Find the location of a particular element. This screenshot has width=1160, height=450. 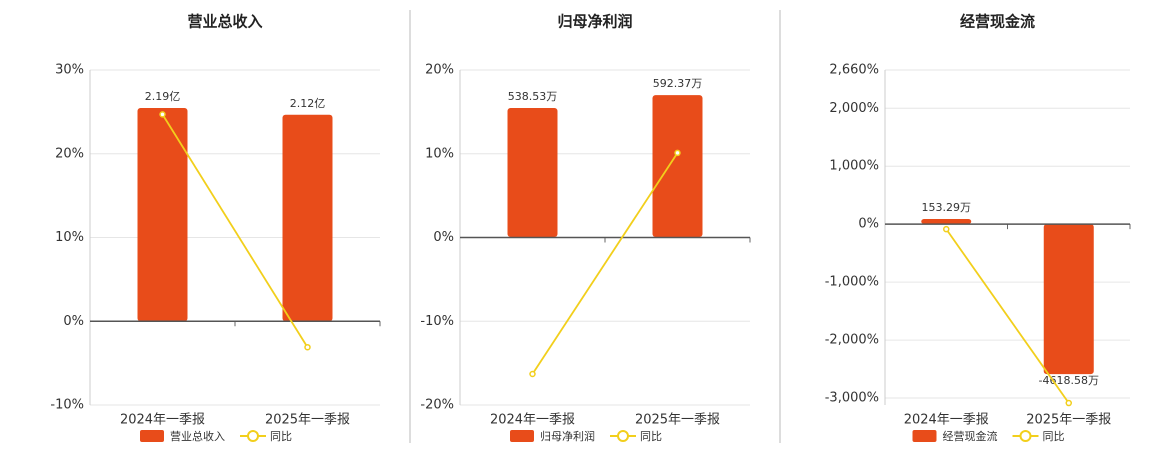

y-tick-label: 1,000% is located at coordinates (854, 166).